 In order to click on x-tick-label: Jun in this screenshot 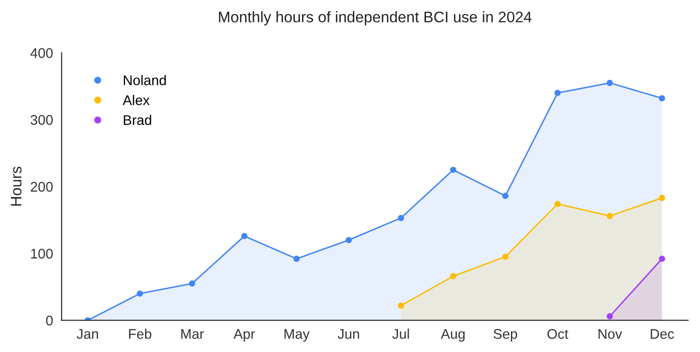, I will do `click(349, 334)`.